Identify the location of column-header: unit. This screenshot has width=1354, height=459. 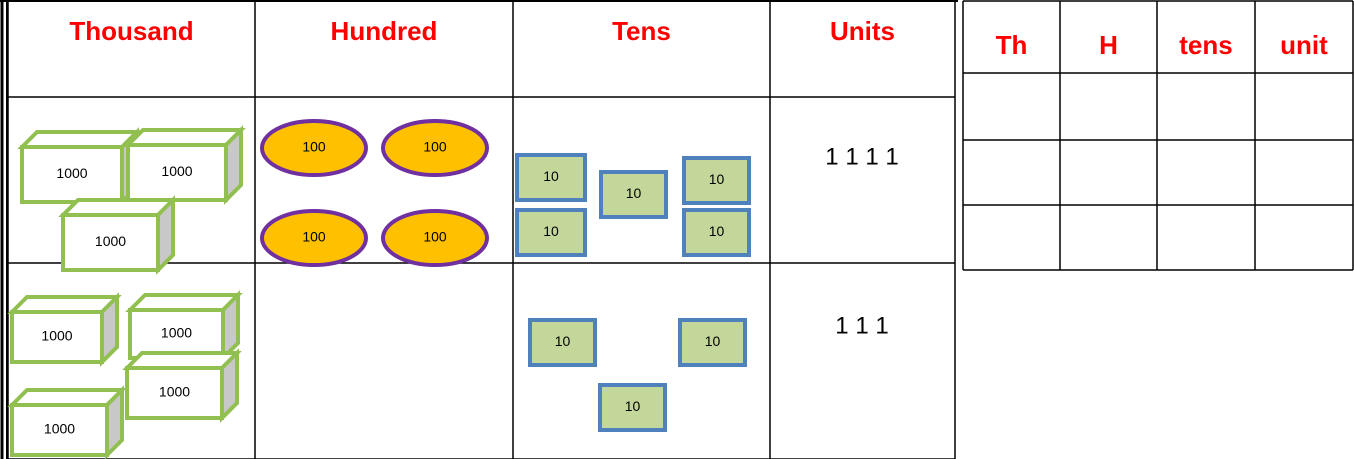
(1304, 45).